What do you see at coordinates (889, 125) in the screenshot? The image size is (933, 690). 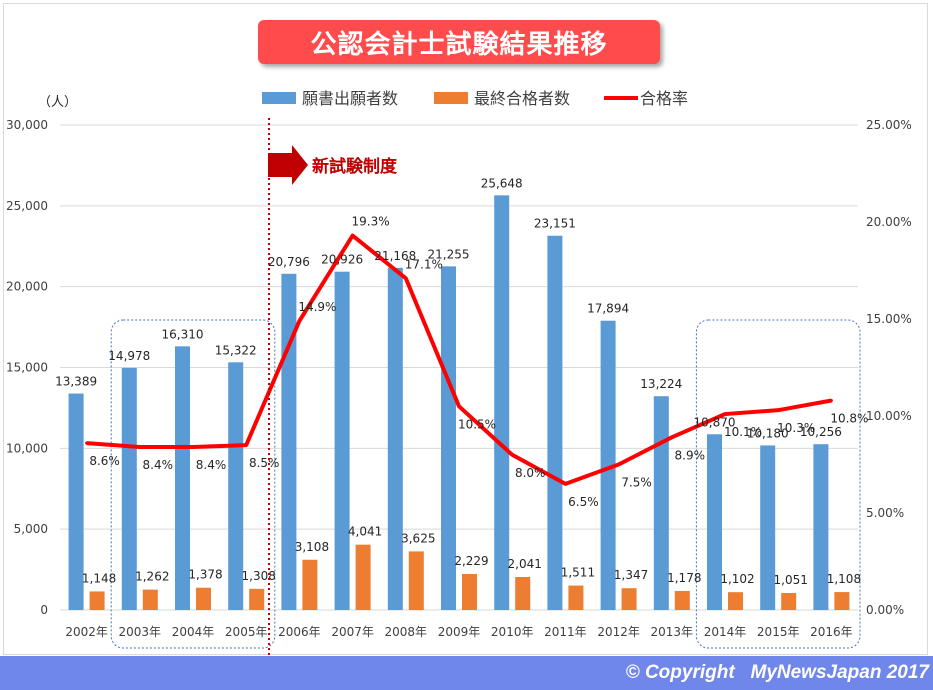 I see `y-right-tick-label: 25.00%` at bounding box center [889, 125].